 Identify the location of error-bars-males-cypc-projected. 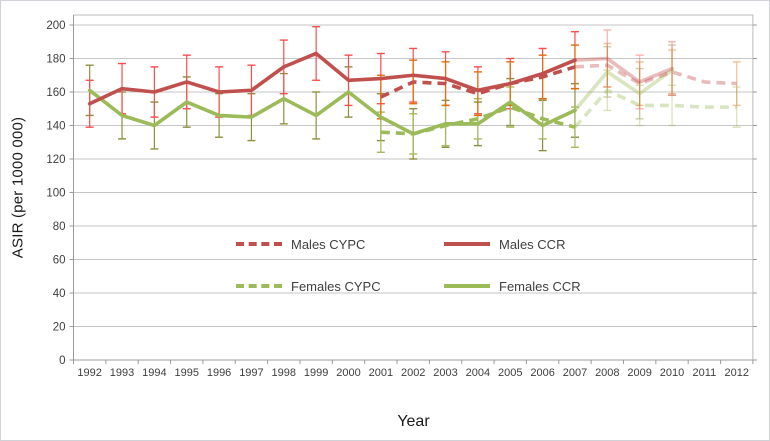
(672, 74).